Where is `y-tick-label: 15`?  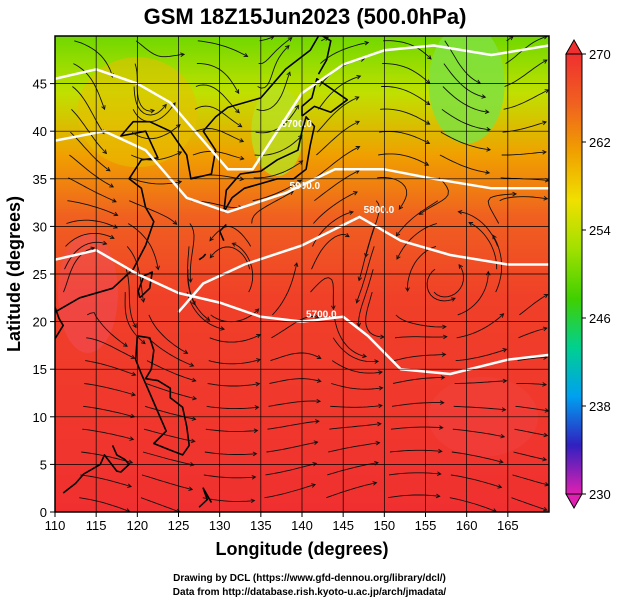 y-tick-label: 15 is located at coordinates (40, 369).